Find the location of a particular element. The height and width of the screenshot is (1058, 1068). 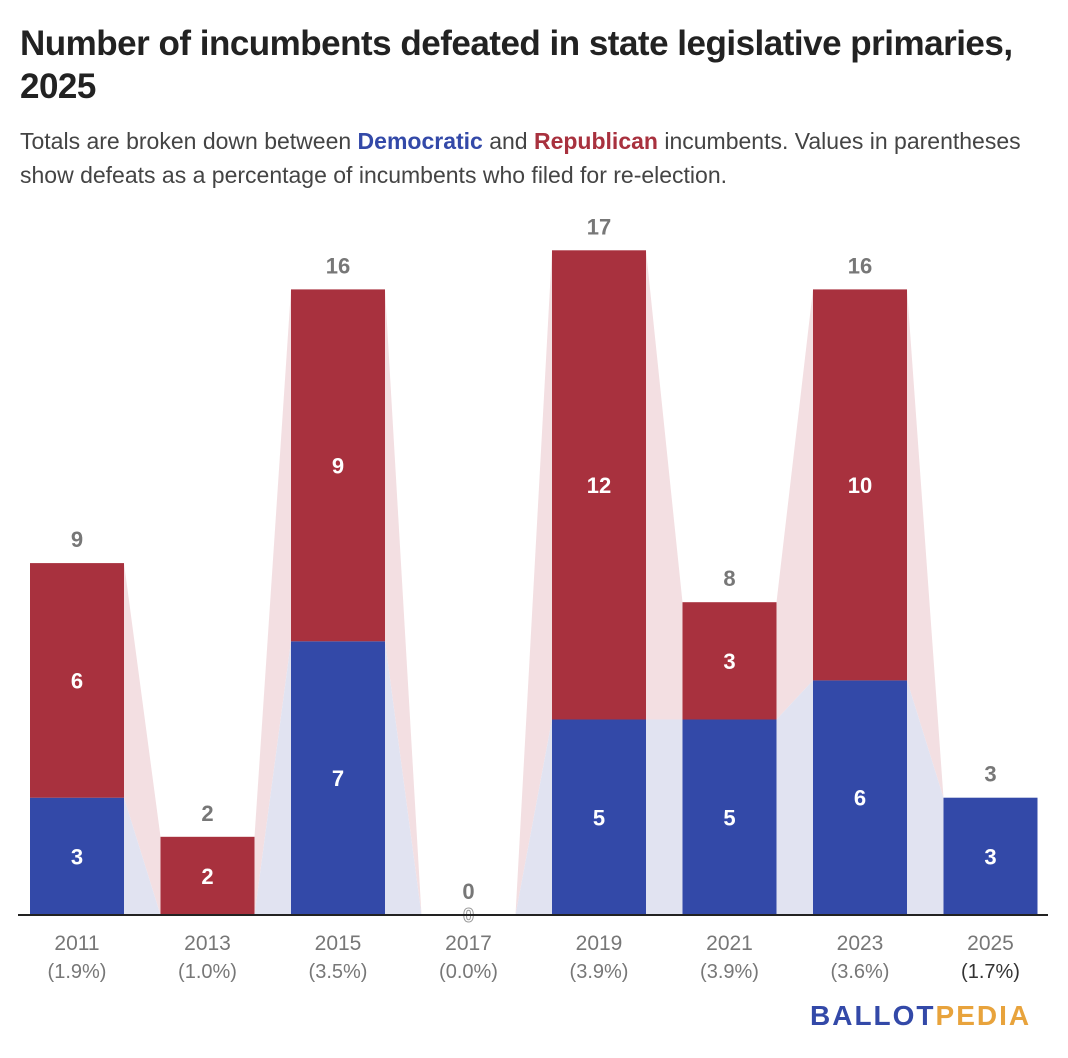

republican-bar-2011 is located at coordinates (77, 680).